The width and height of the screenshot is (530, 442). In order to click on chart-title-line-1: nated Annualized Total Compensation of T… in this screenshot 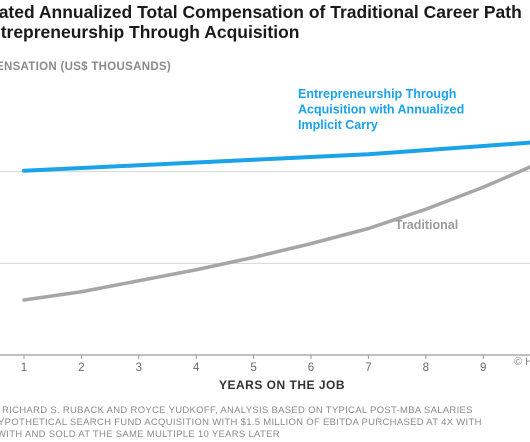, I will do `click(261, 12)`.